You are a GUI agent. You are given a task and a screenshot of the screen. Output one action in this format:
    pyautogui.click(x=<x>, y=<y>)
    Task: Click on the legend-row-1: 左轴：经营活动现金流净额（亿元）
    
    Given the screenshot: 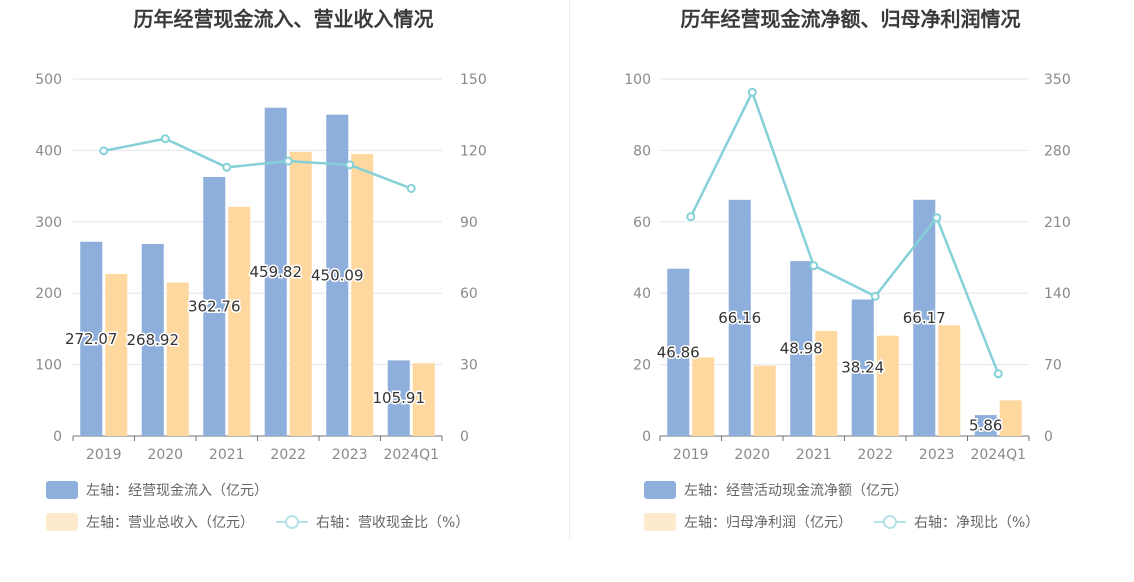 What is the action you would take?
    pyautogui.click(x=787, y=490)
    